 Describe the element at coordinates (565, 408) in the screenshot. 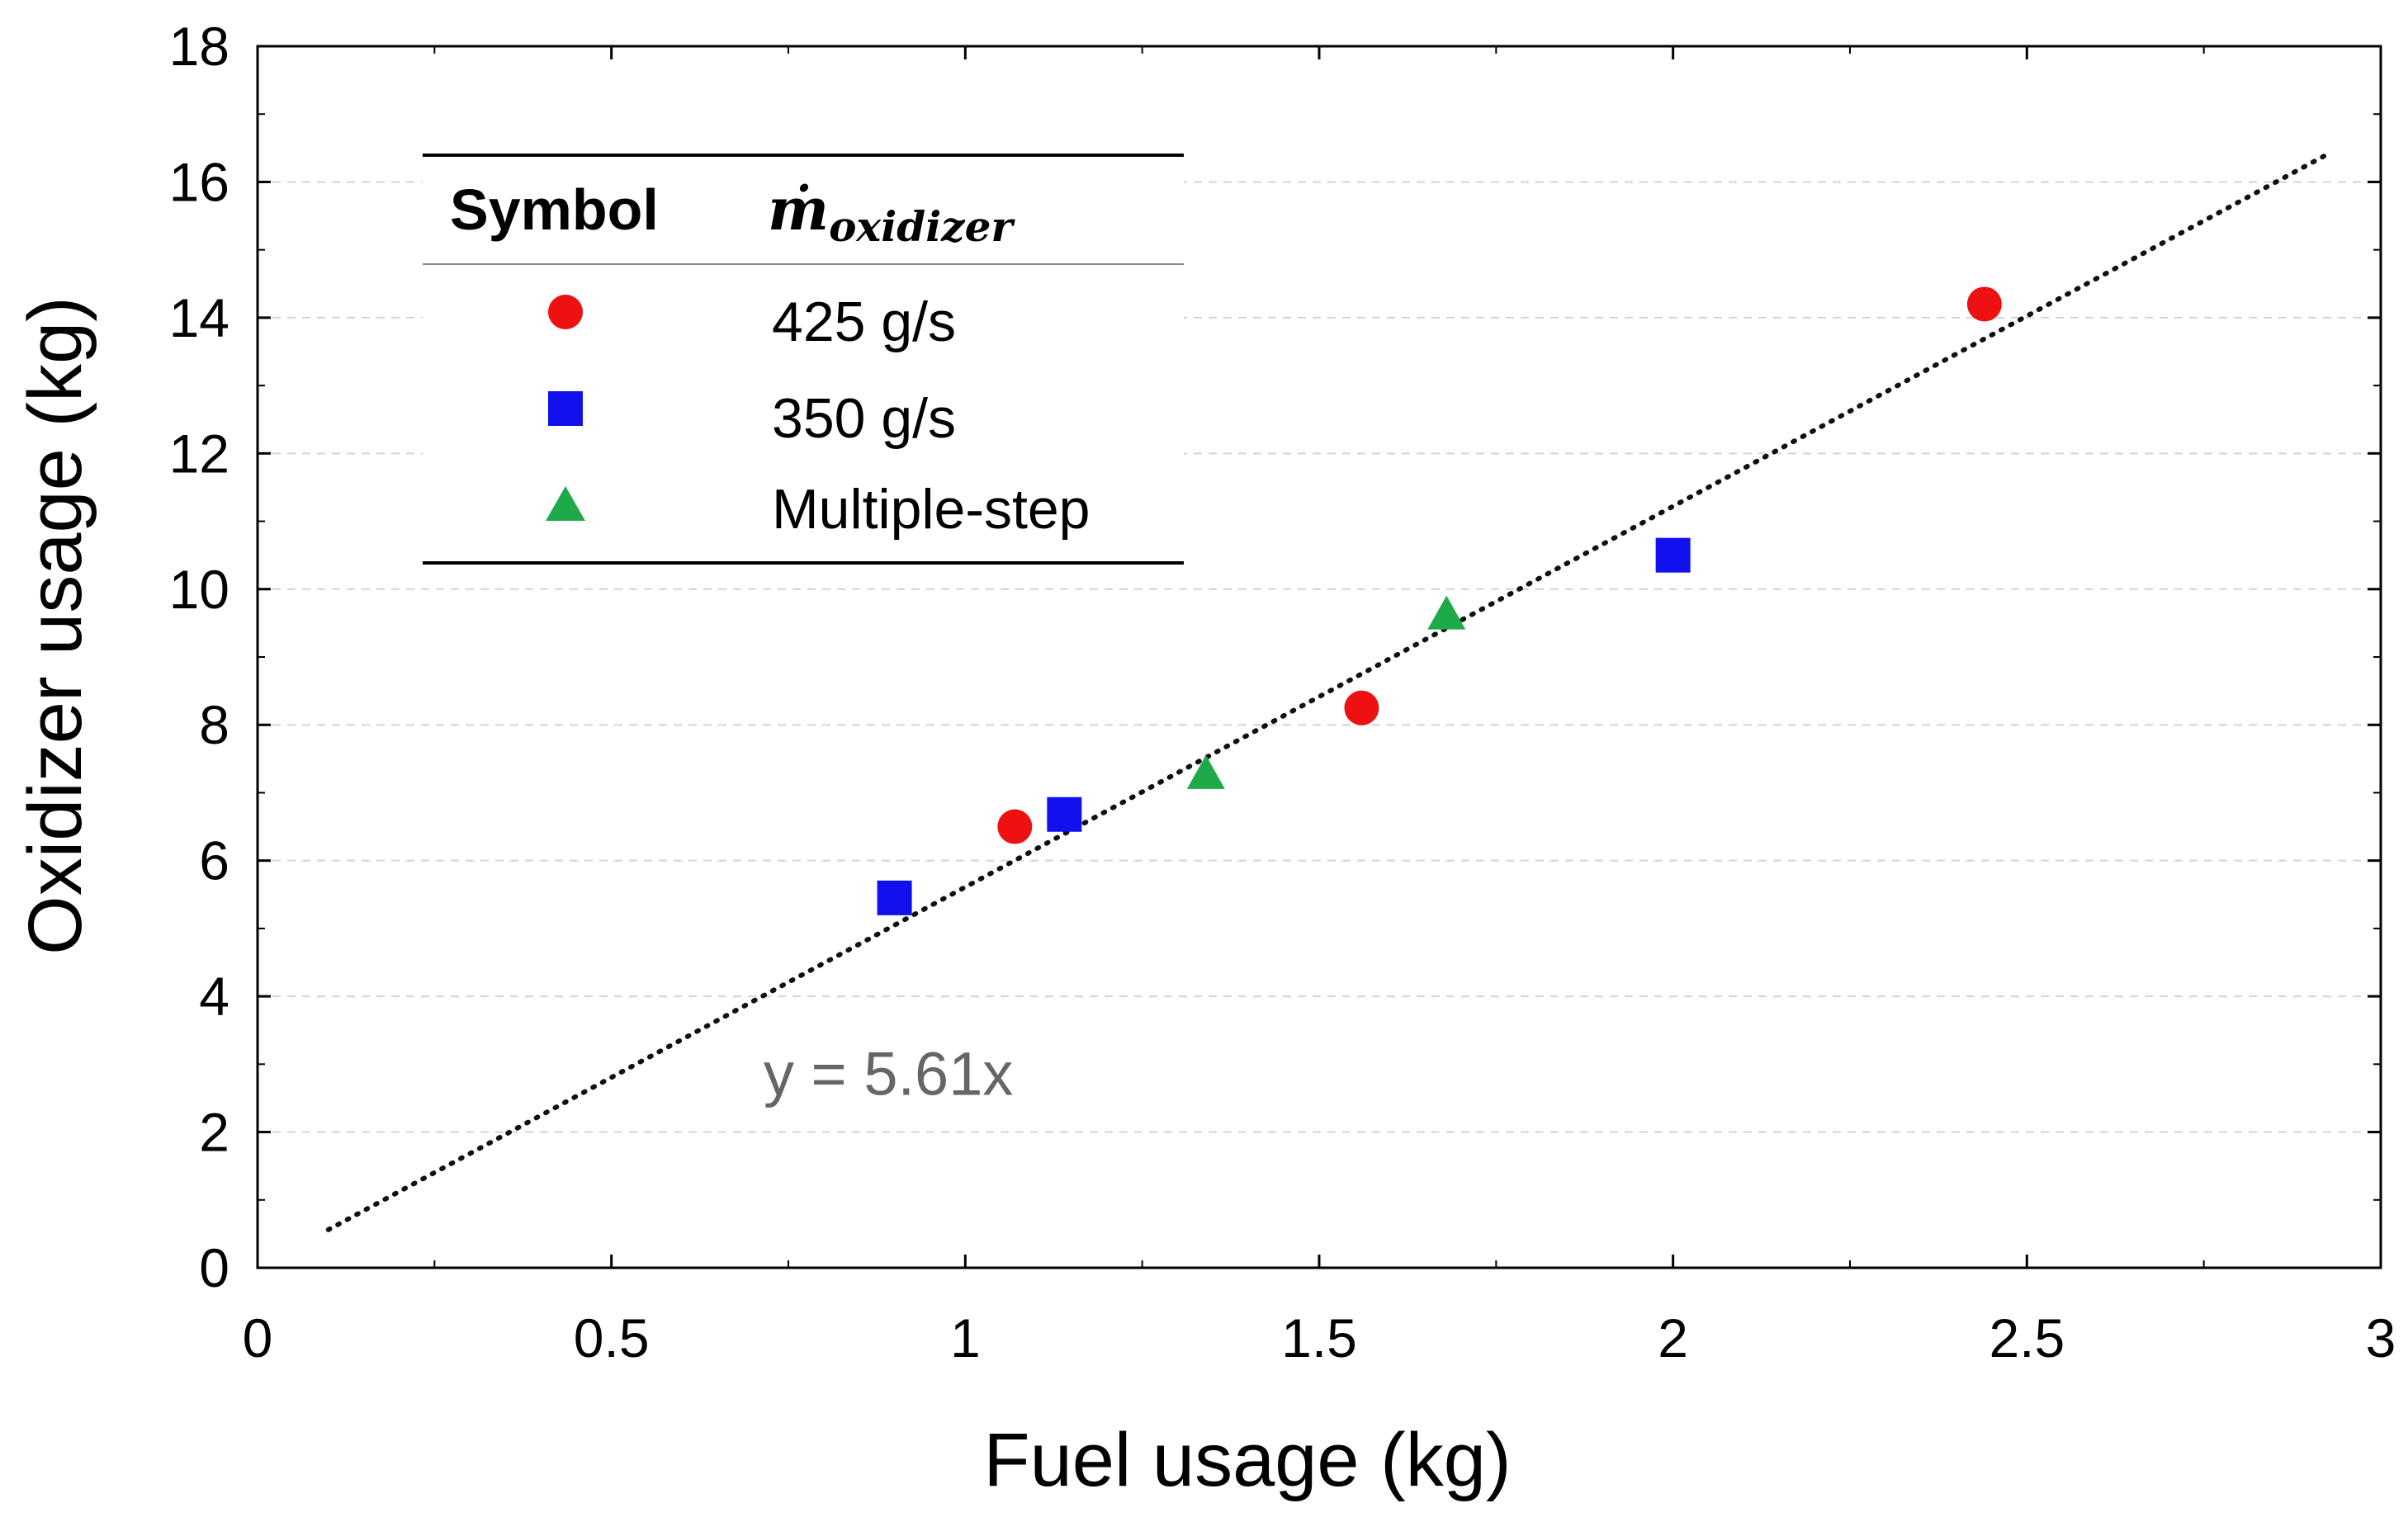

I see `legend-marker-square` at that location.